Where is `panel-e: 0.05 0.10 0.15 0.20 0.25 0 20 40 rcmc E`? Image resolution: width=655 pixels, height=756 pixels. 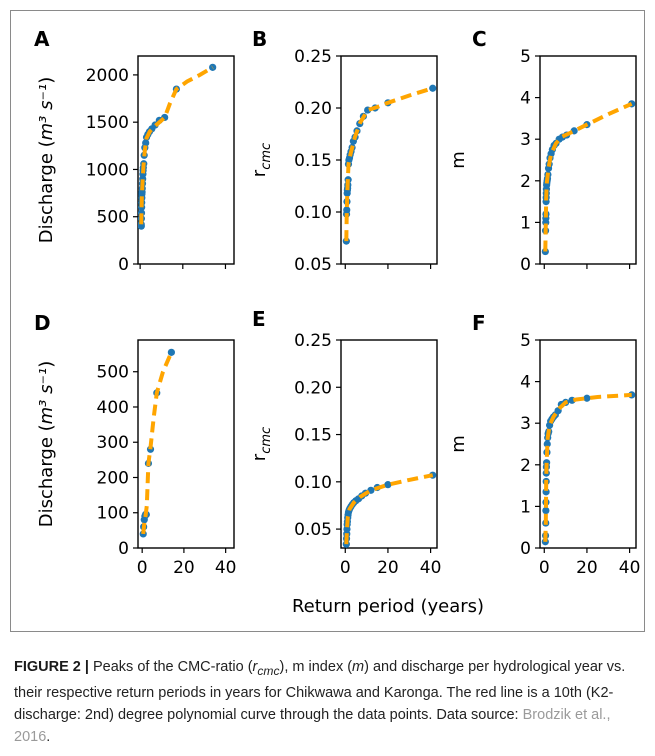 panel-e: 0.05 0.10 0.15 0.20 0.25 0 20 40 rcmc E is located at coordinates (345, 442).